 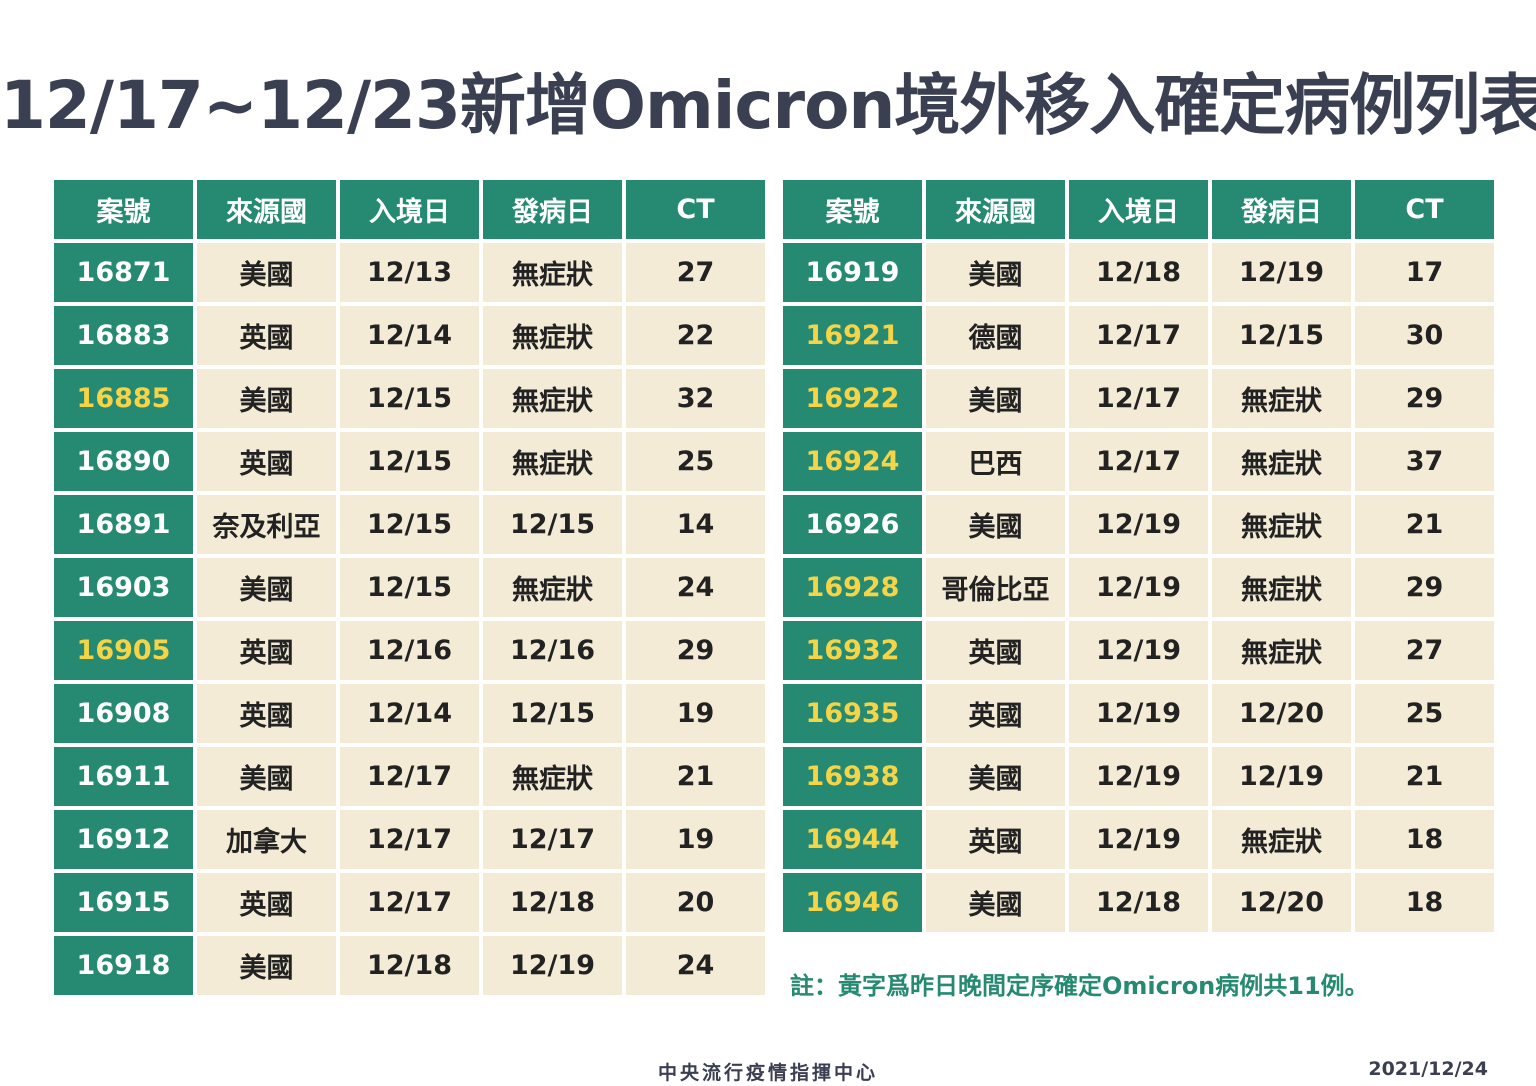 What do you see at coordinates (123, 398) in the screenshot?
I see `case-number-cell: 16885` at bounding box center [123, 398].